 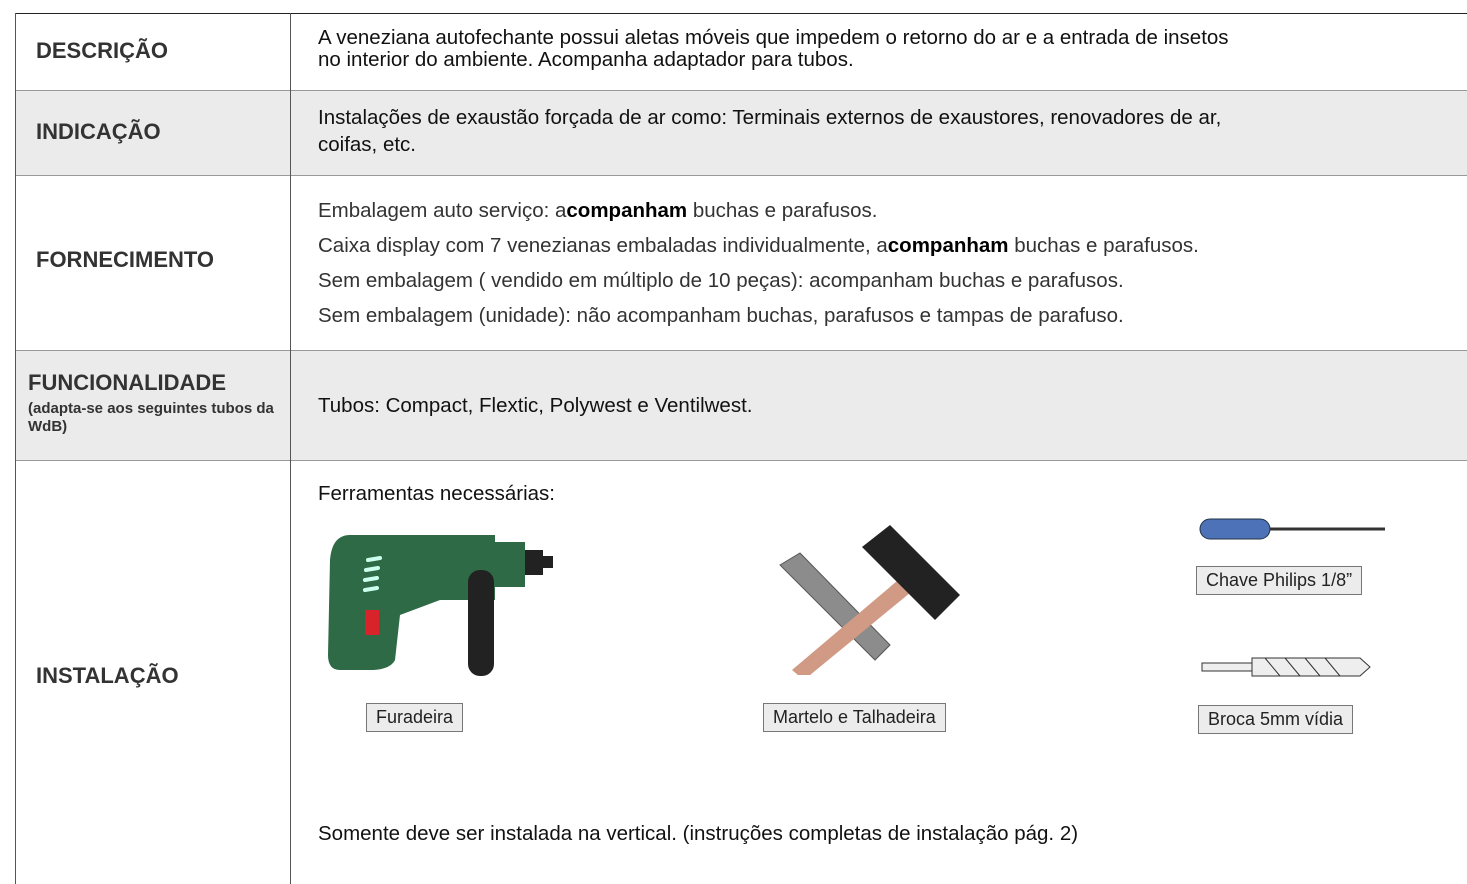 What do you see at coordinates (1286, 667) in the screenshot?
I see `drill-bit-icon` at bounding box center [1286, 667].